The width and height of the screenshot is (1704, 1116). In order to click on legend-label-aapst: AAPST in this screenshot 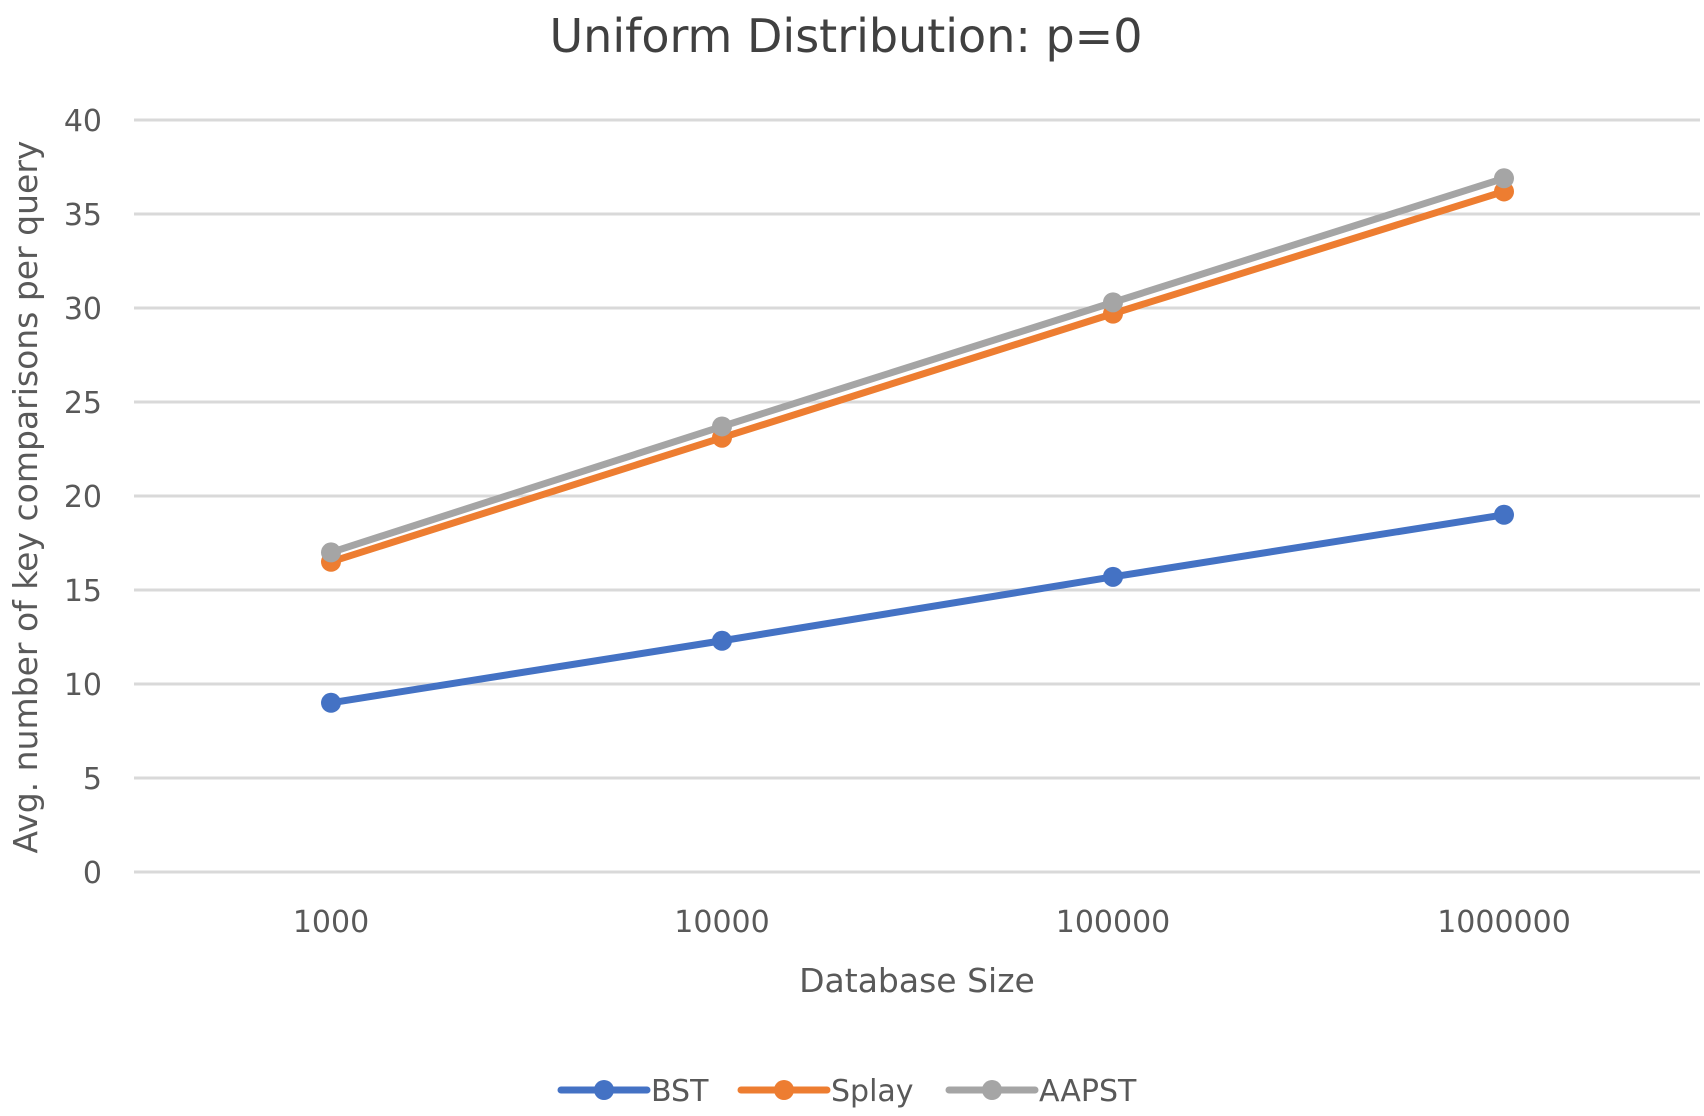, I will do `click(1088, 1091)`.